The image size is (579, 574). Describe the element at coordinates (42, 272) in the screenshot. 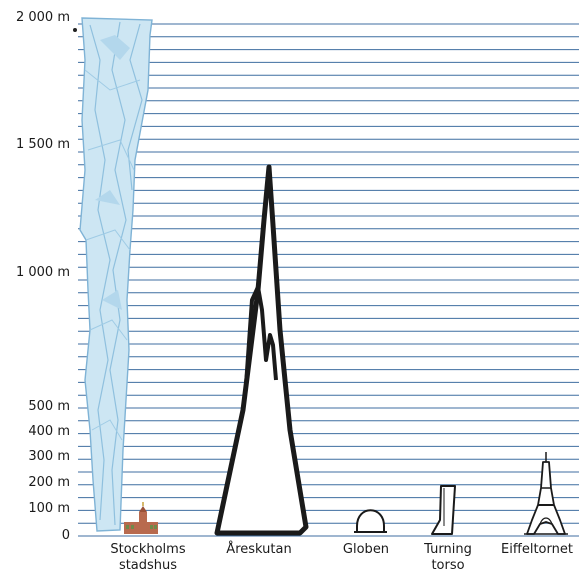

I see `y-tick-1000: 1 000 m` at that location.